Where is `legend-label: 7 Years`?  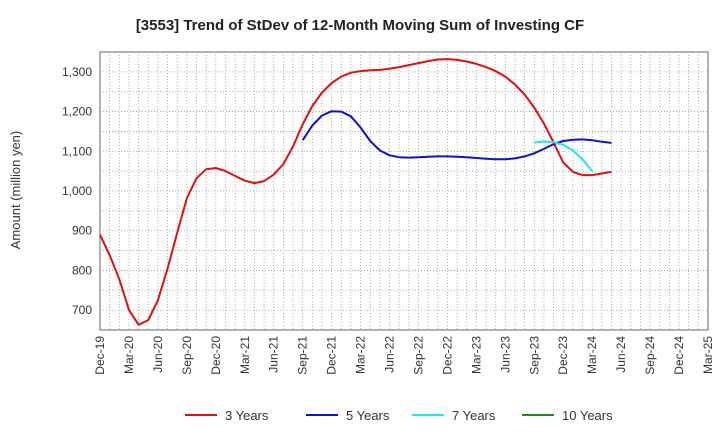 legend-label: 7 Years is located at coordinates (474, 415).